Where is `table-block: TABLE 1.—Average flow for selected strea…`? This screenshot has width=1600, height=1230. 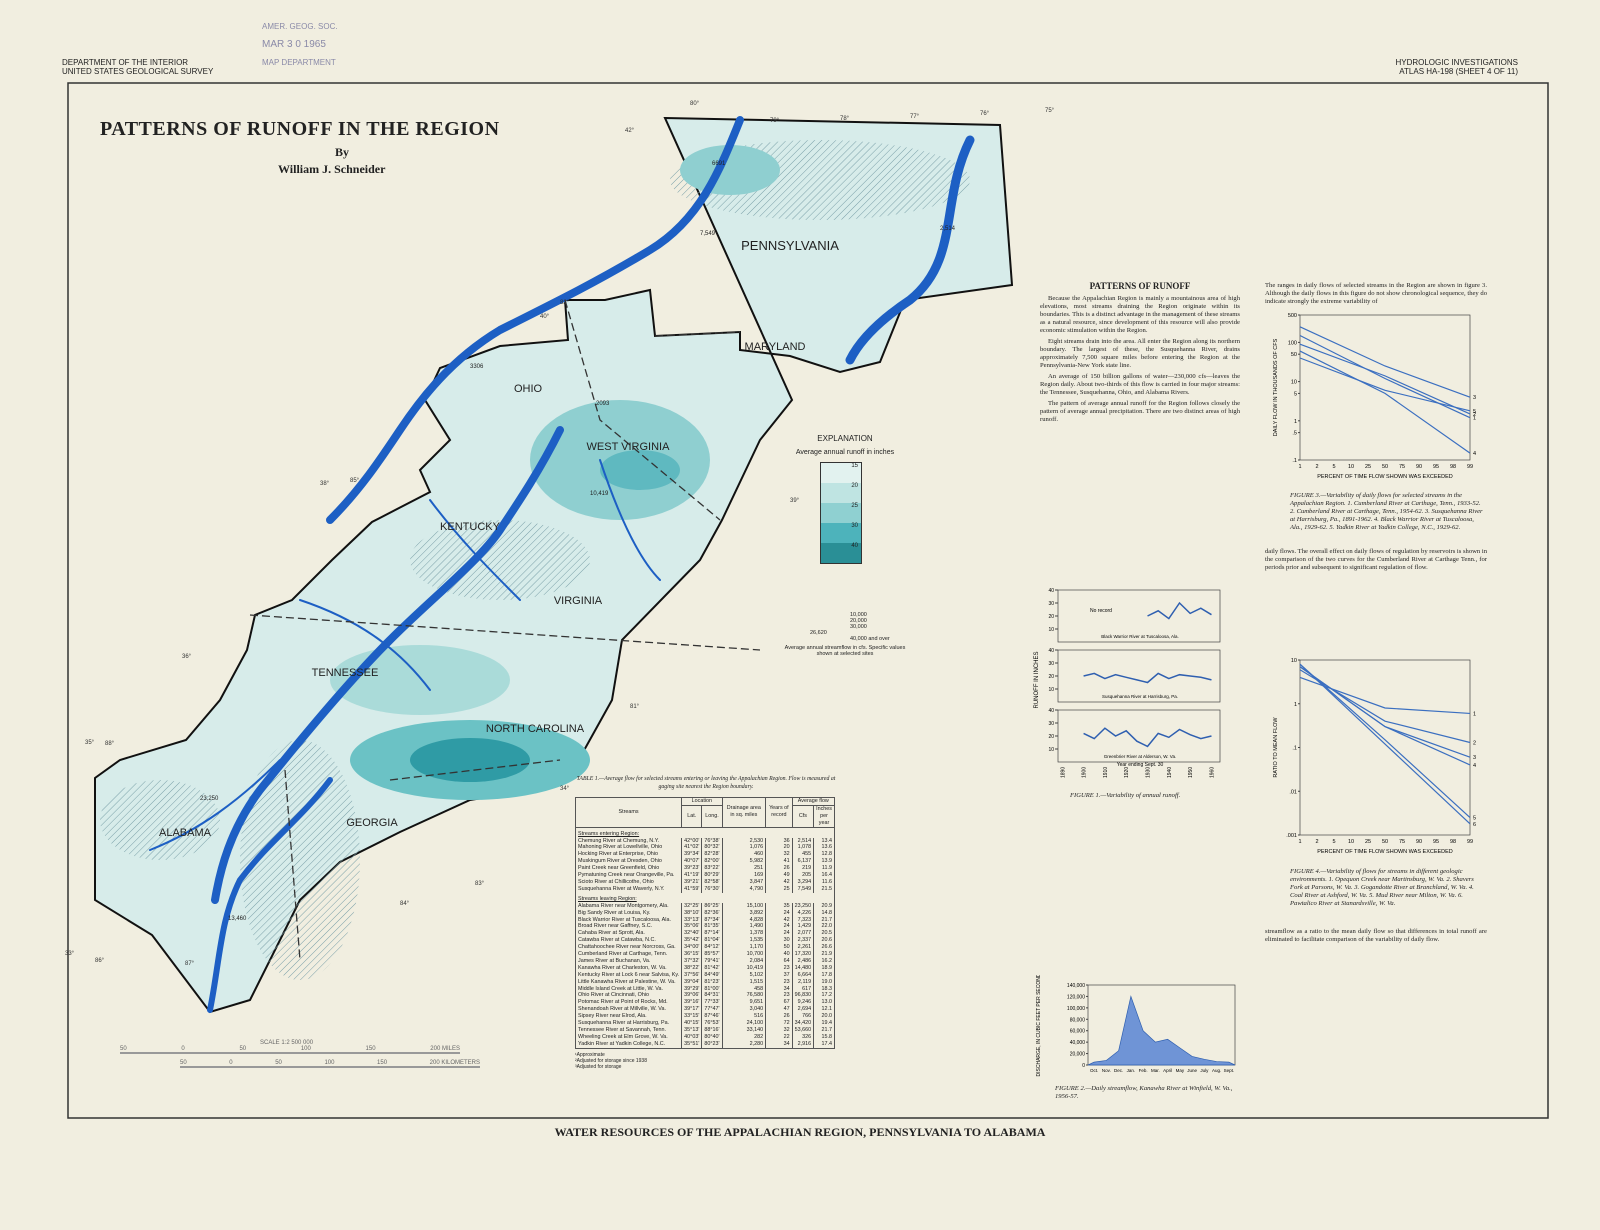
table-block: TABLE 1.—Average flow for selected strea… is located at coordinates (705, 922).